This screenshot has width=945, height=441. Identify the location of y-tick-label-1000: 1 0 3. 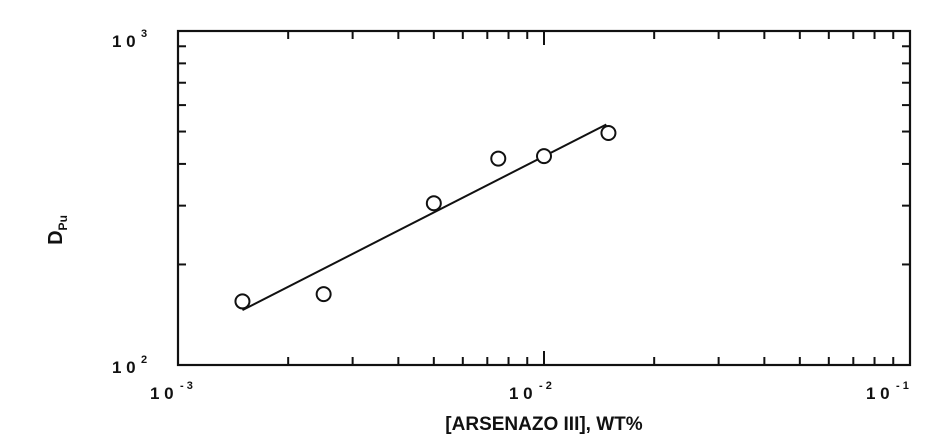
(129, 39).